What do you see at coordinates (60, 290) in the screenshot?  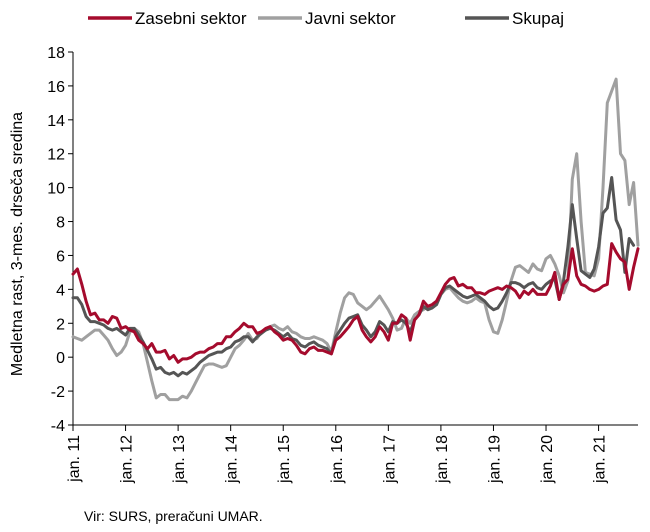 I see `y-tick-label: 4` at bounding box center [60, 290].